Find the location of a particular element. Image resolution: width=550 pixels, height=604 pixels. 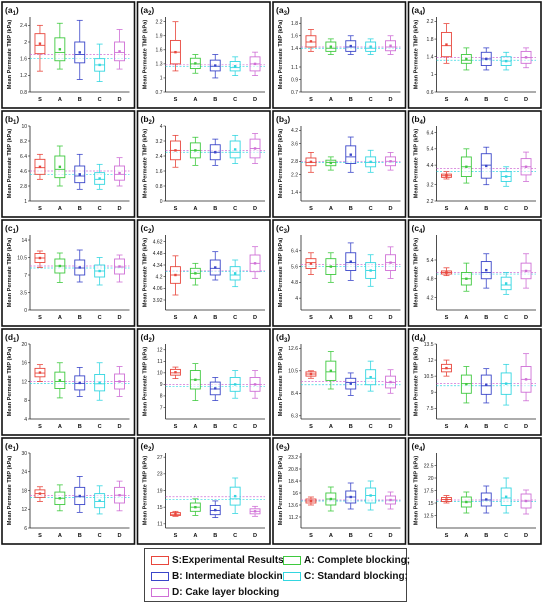

box-A is located at coordinates (466, 59).